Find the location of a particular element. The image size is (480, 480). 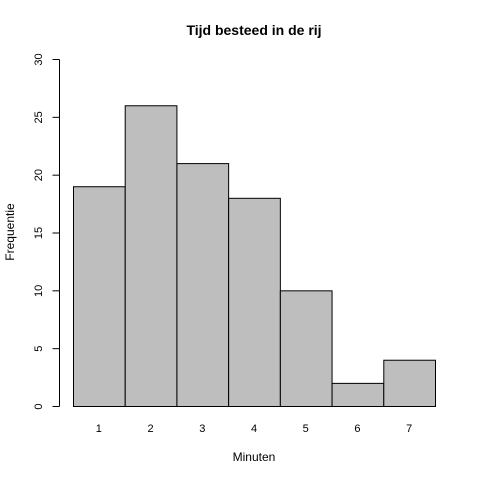

y-axis: 0 5 10 15 20 25 30 is located at coordinates (46, 231).